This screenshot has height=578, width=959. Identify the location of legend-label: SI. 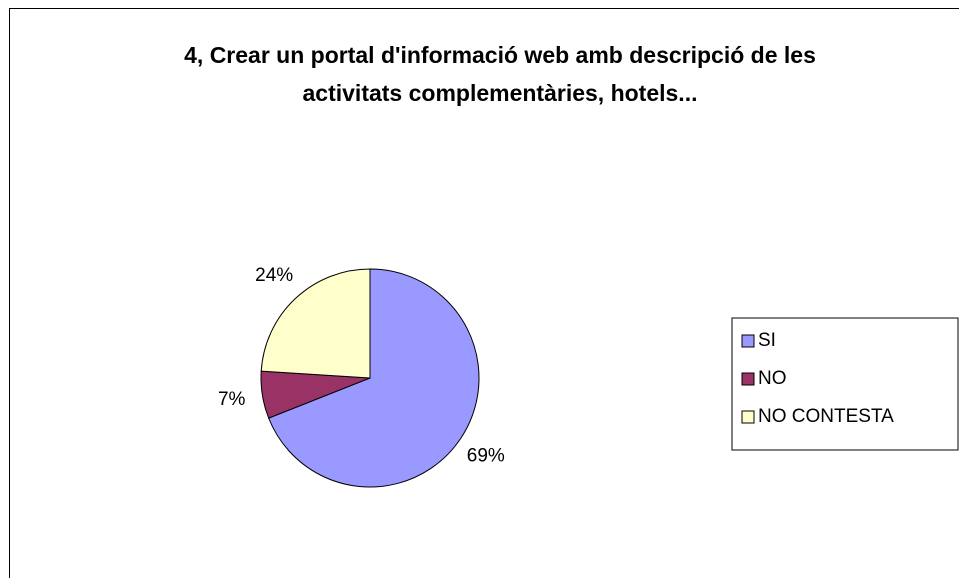
(767, 340).